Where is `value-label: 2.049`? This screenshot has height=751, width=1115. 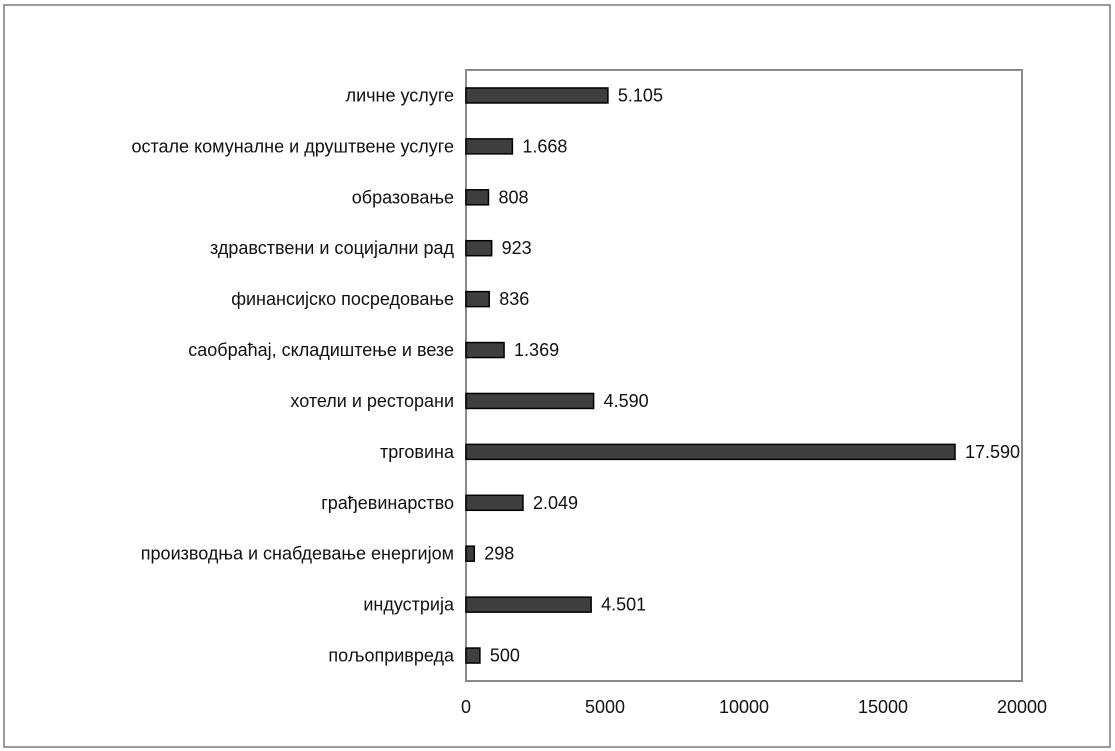 value-label: 2.049 is located at coordinates (555, 503).